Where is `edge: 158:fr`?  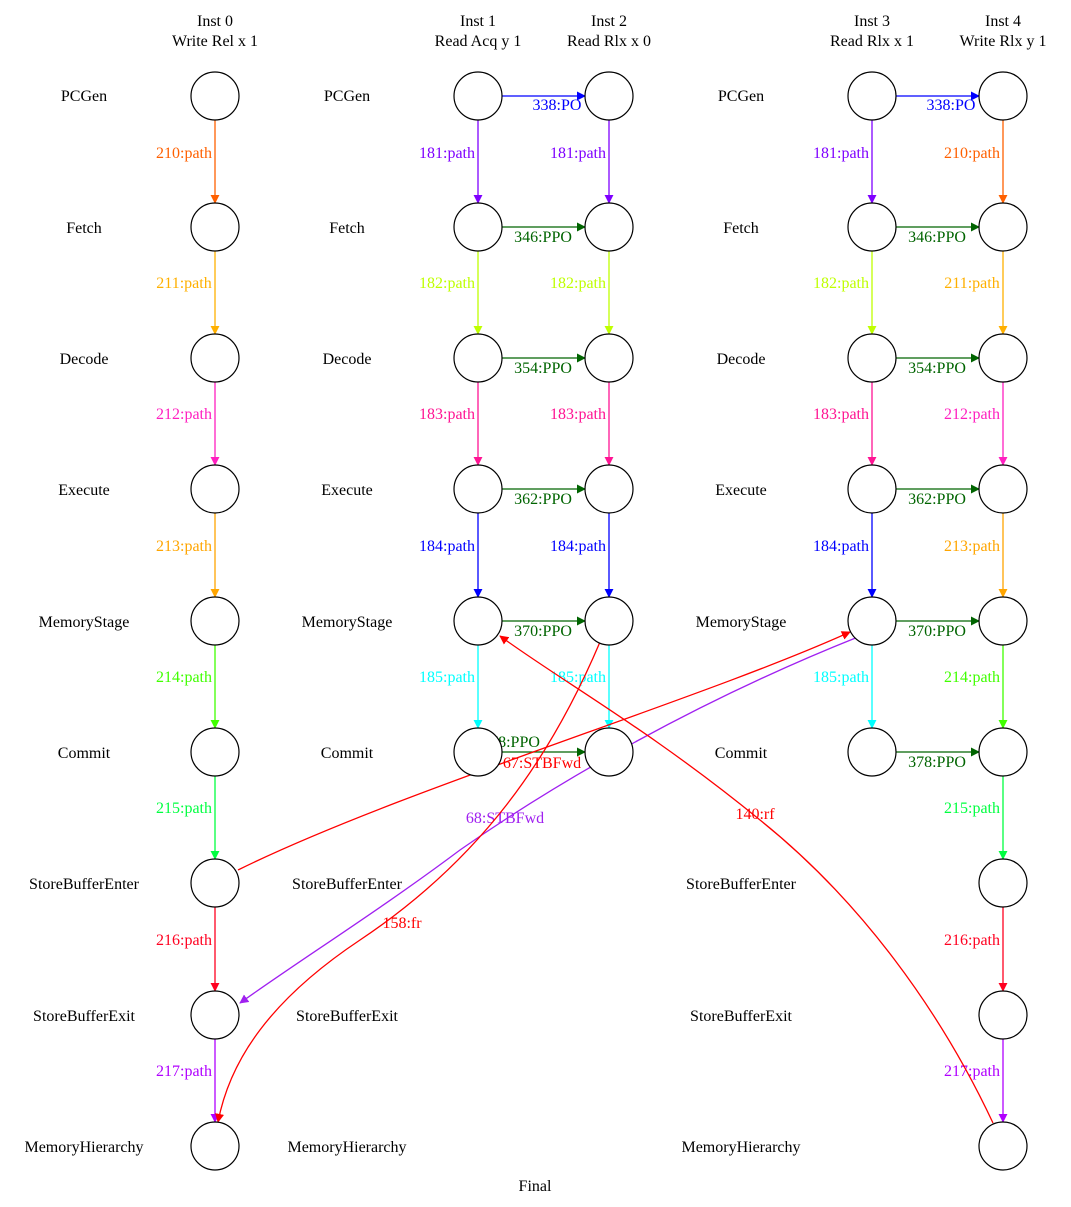
edge: 158:fr is located at coordinates (408, 882).